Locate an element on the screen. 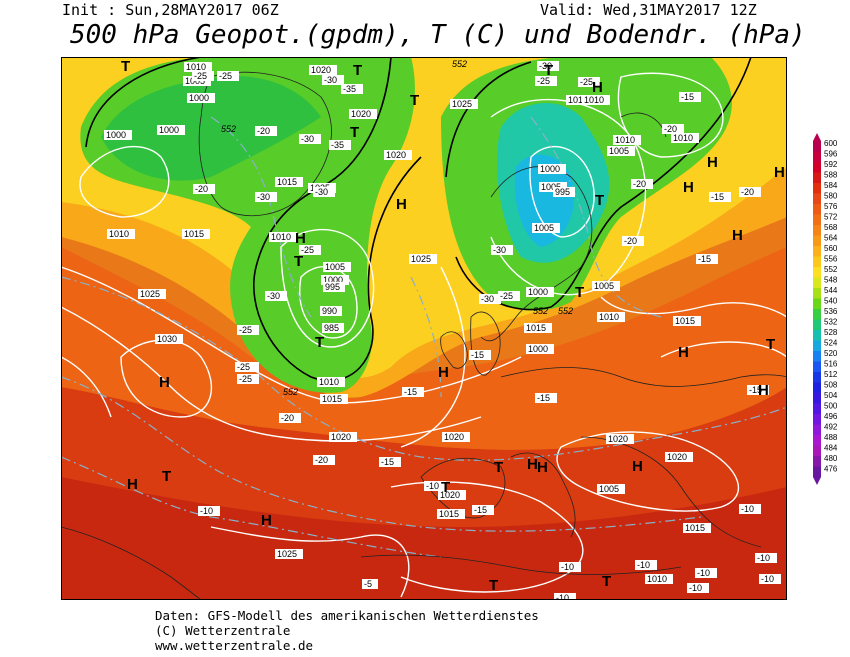  scale-level-label: 536 is located at coordinates (831, 311).